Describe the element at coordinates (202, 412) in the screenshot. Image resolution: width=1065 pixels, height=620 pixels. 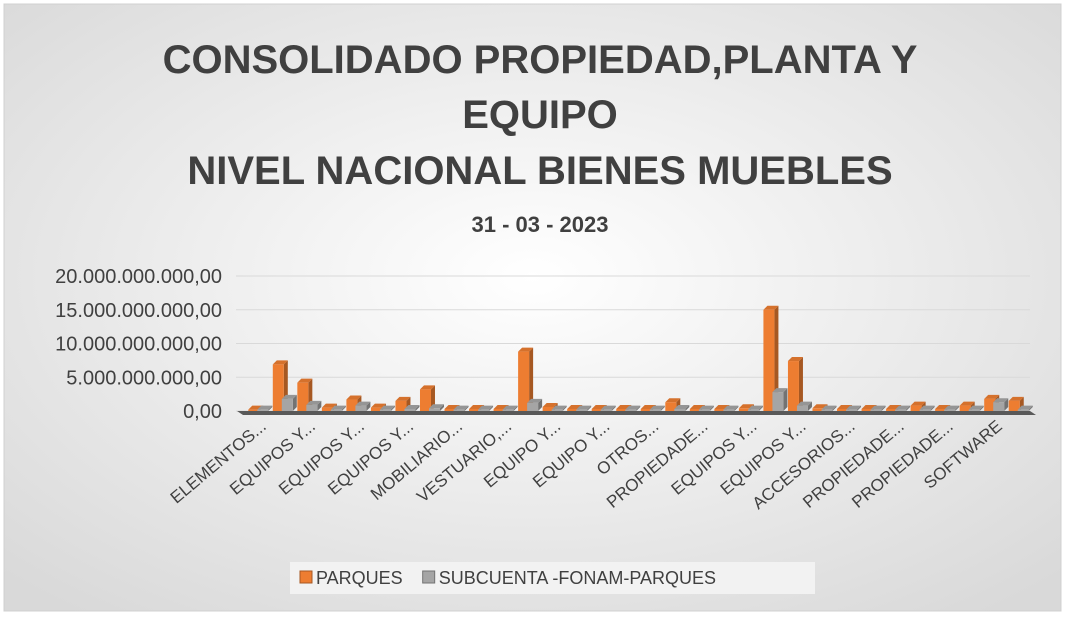
I see `y-tick-label: 0,00` at that location.